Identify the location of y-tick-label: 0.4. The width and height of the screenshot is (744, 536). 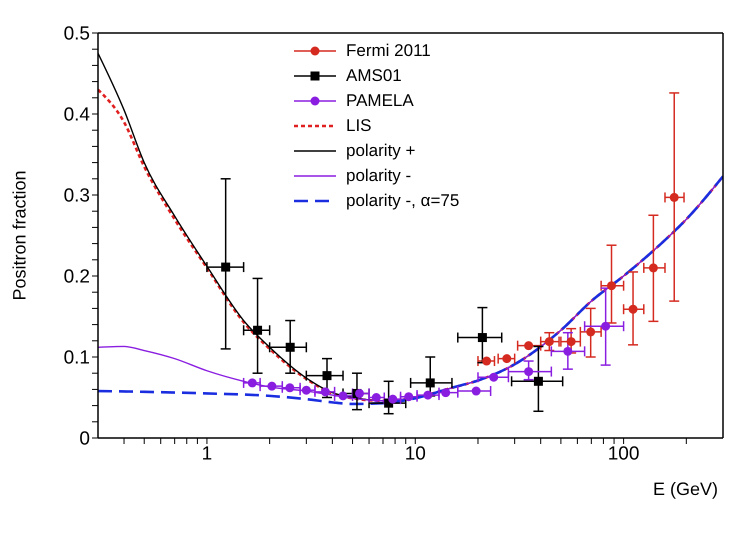
(77, 115).